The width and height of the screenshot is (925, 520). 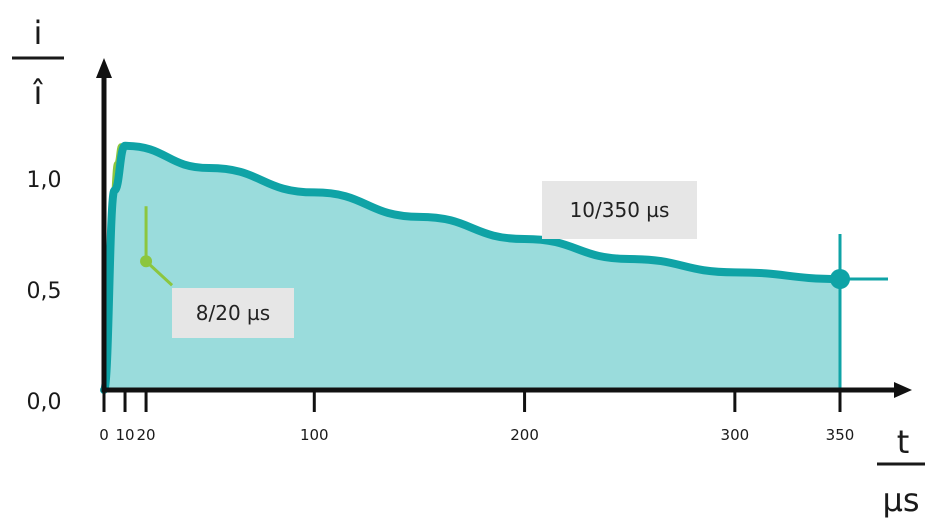 What do you see at coordinates (38, 93) in the screenshot?
I see `y-axis-label-denominator: î` at bounding box center [38, 93].